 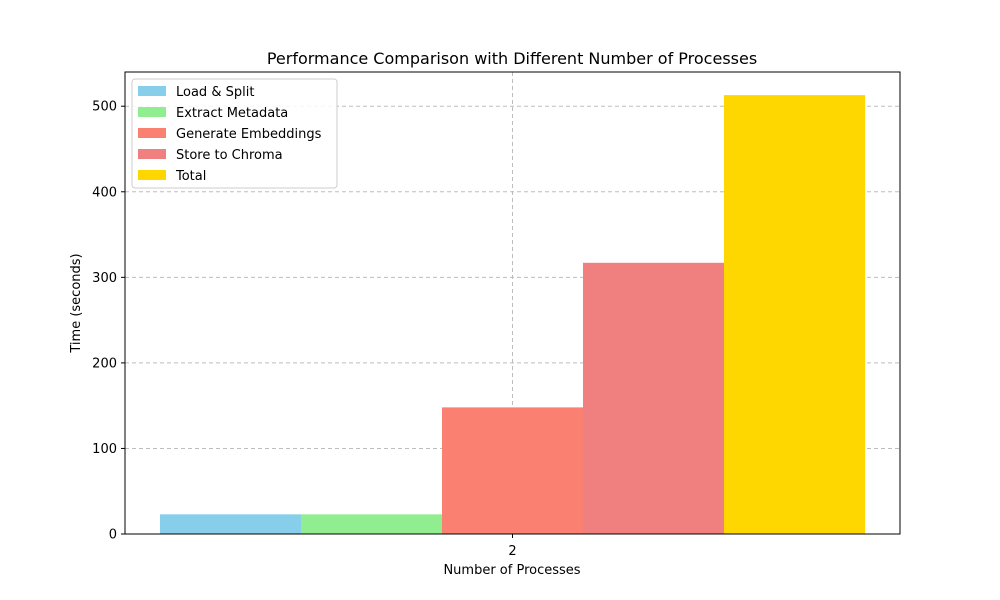 I want to click on bar-store-to-chroma, so click(x=653, y=398).